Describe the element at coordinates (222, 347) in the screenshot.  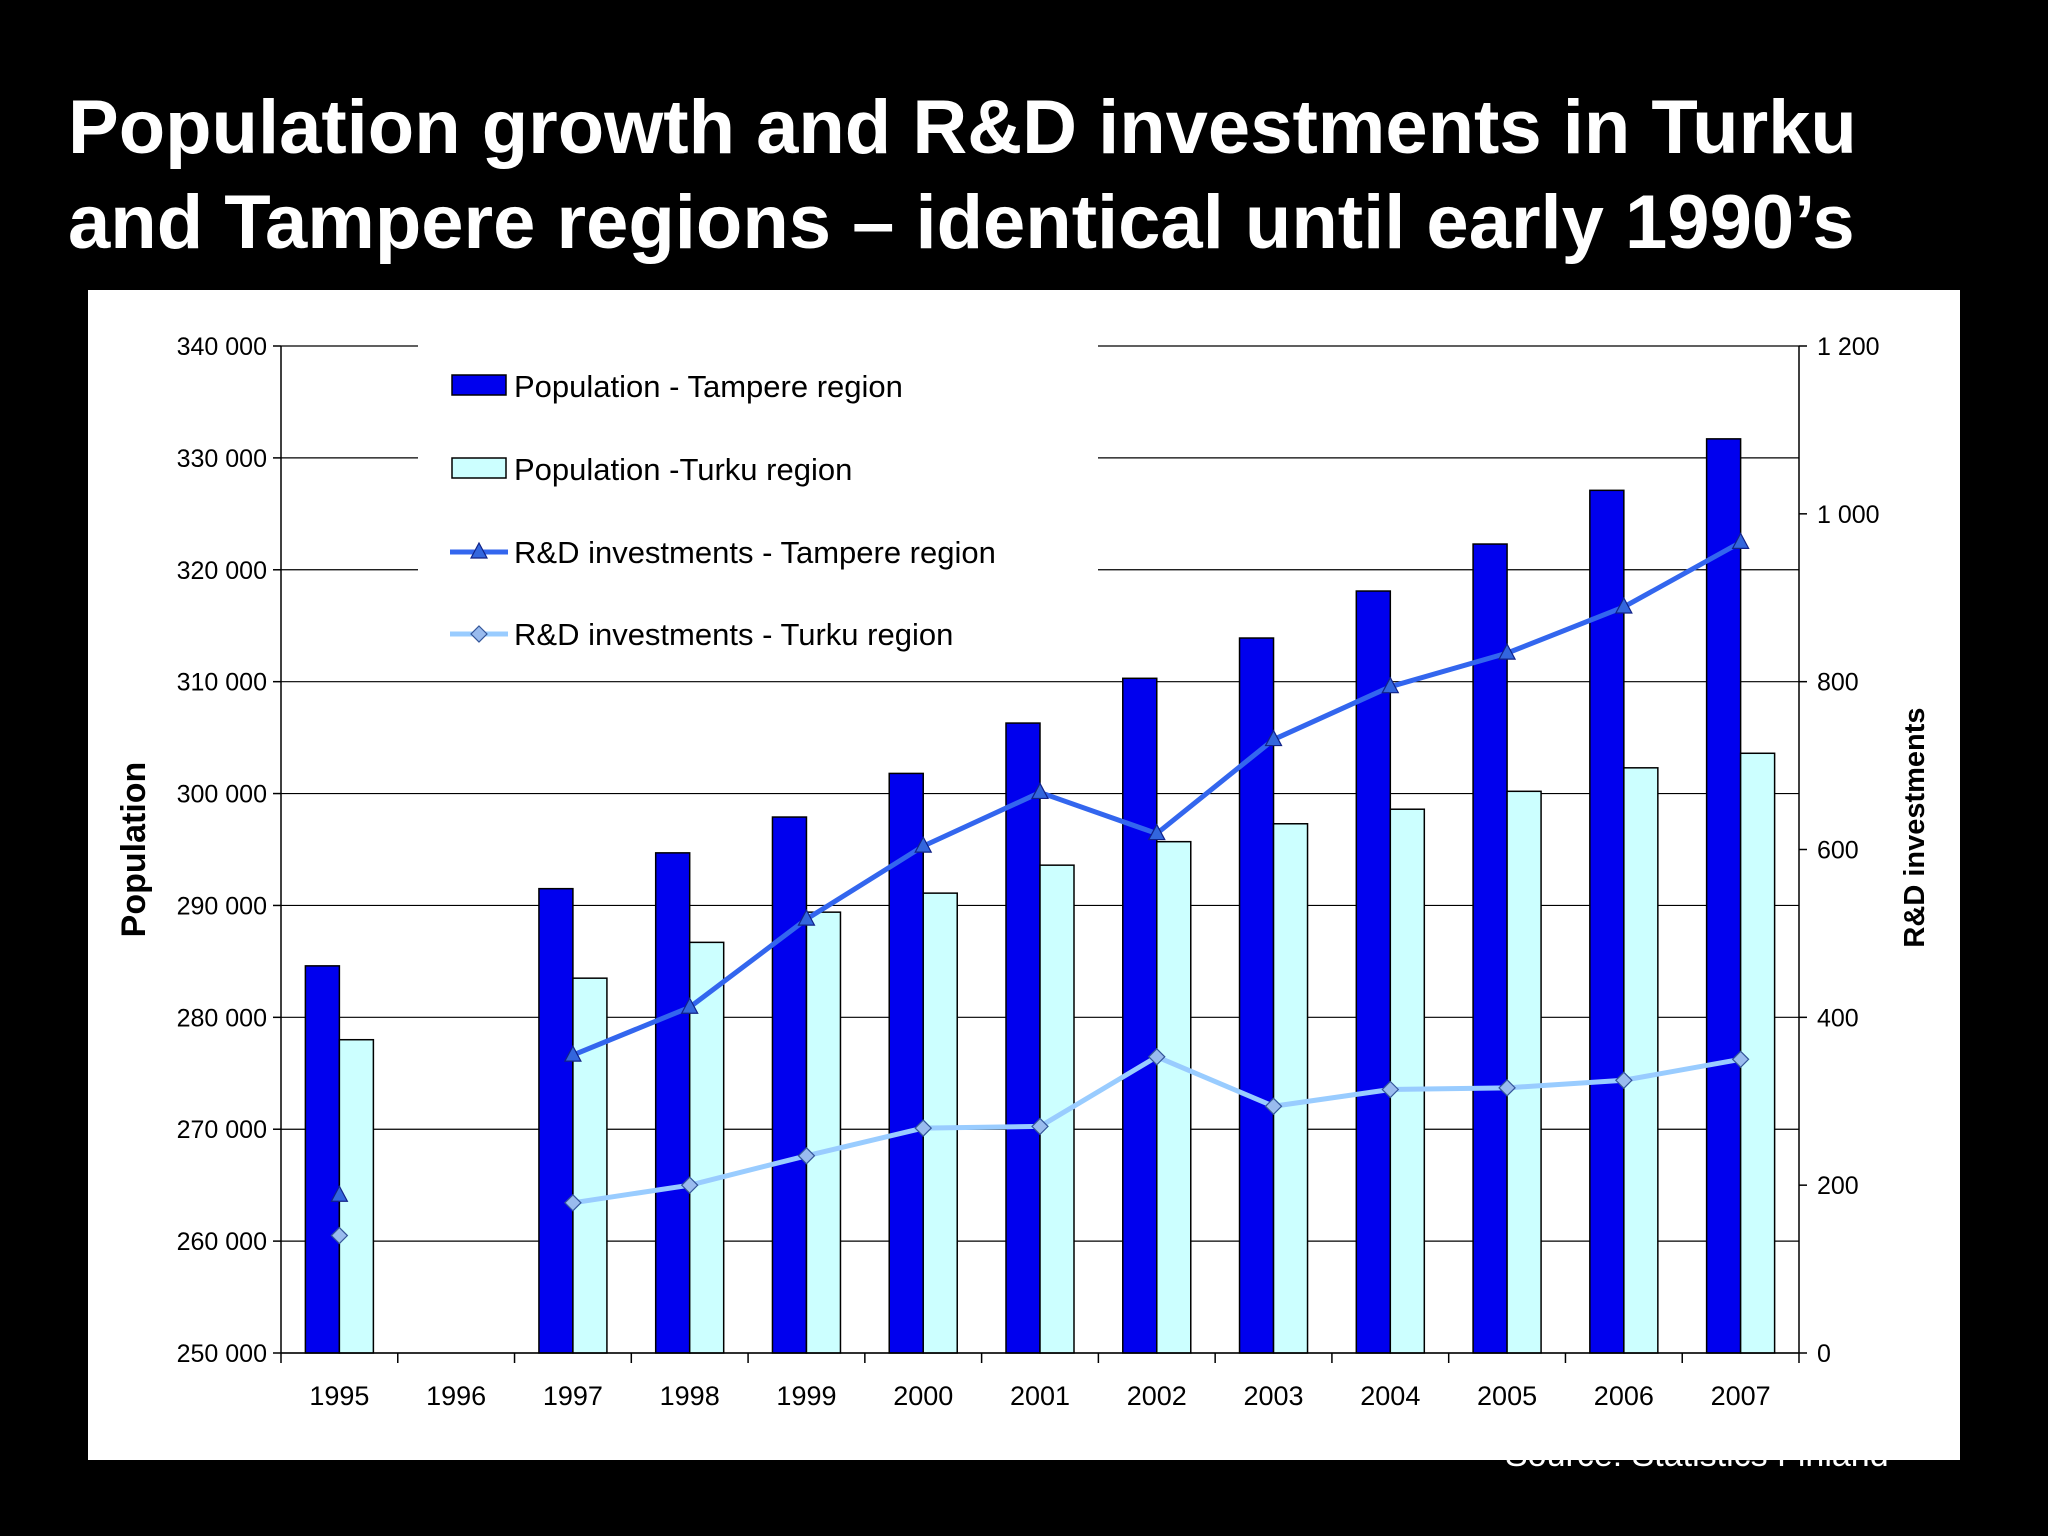
I see `y-tick-label: 340 000` at that location.